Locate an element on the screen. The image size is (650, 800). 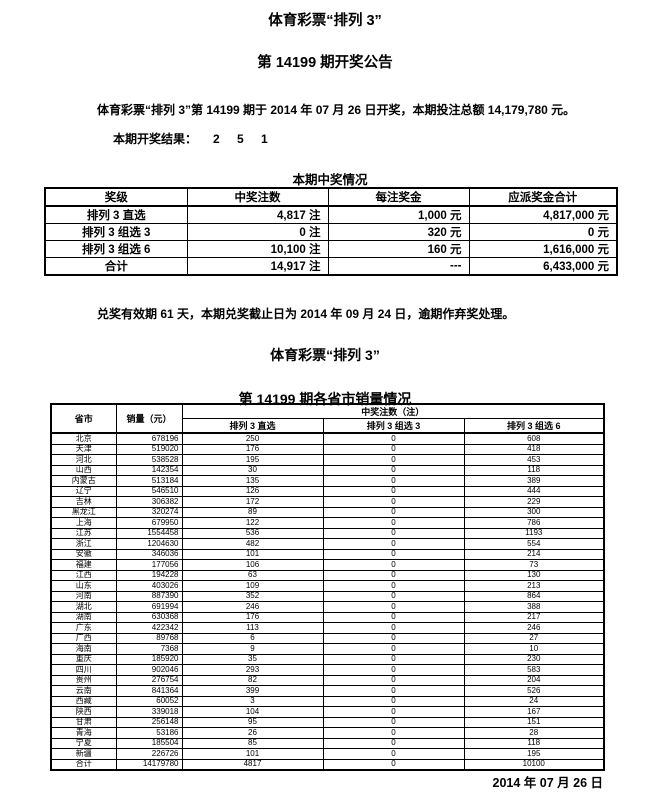
sales-row-cell: 554 is located at coordinates (534, 544).